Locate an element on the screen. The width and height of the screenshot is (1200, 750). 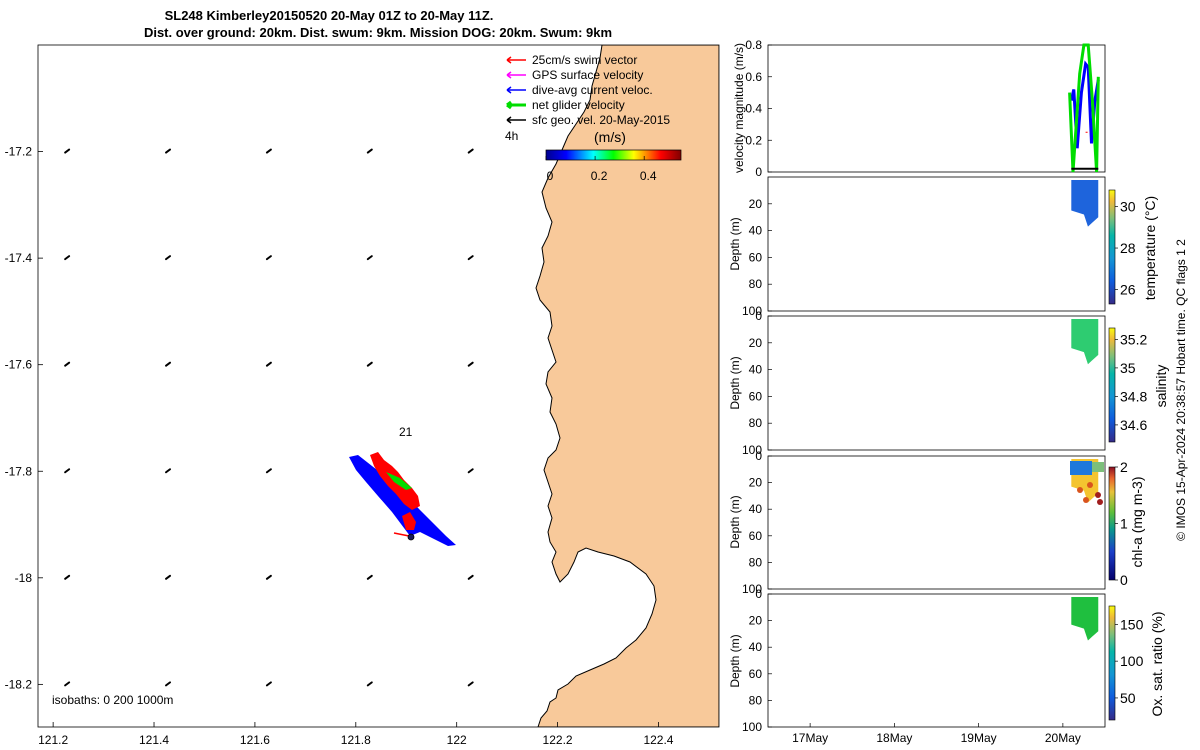
colorbar-tick-label: 100 is located at coordinates (1132, 661).